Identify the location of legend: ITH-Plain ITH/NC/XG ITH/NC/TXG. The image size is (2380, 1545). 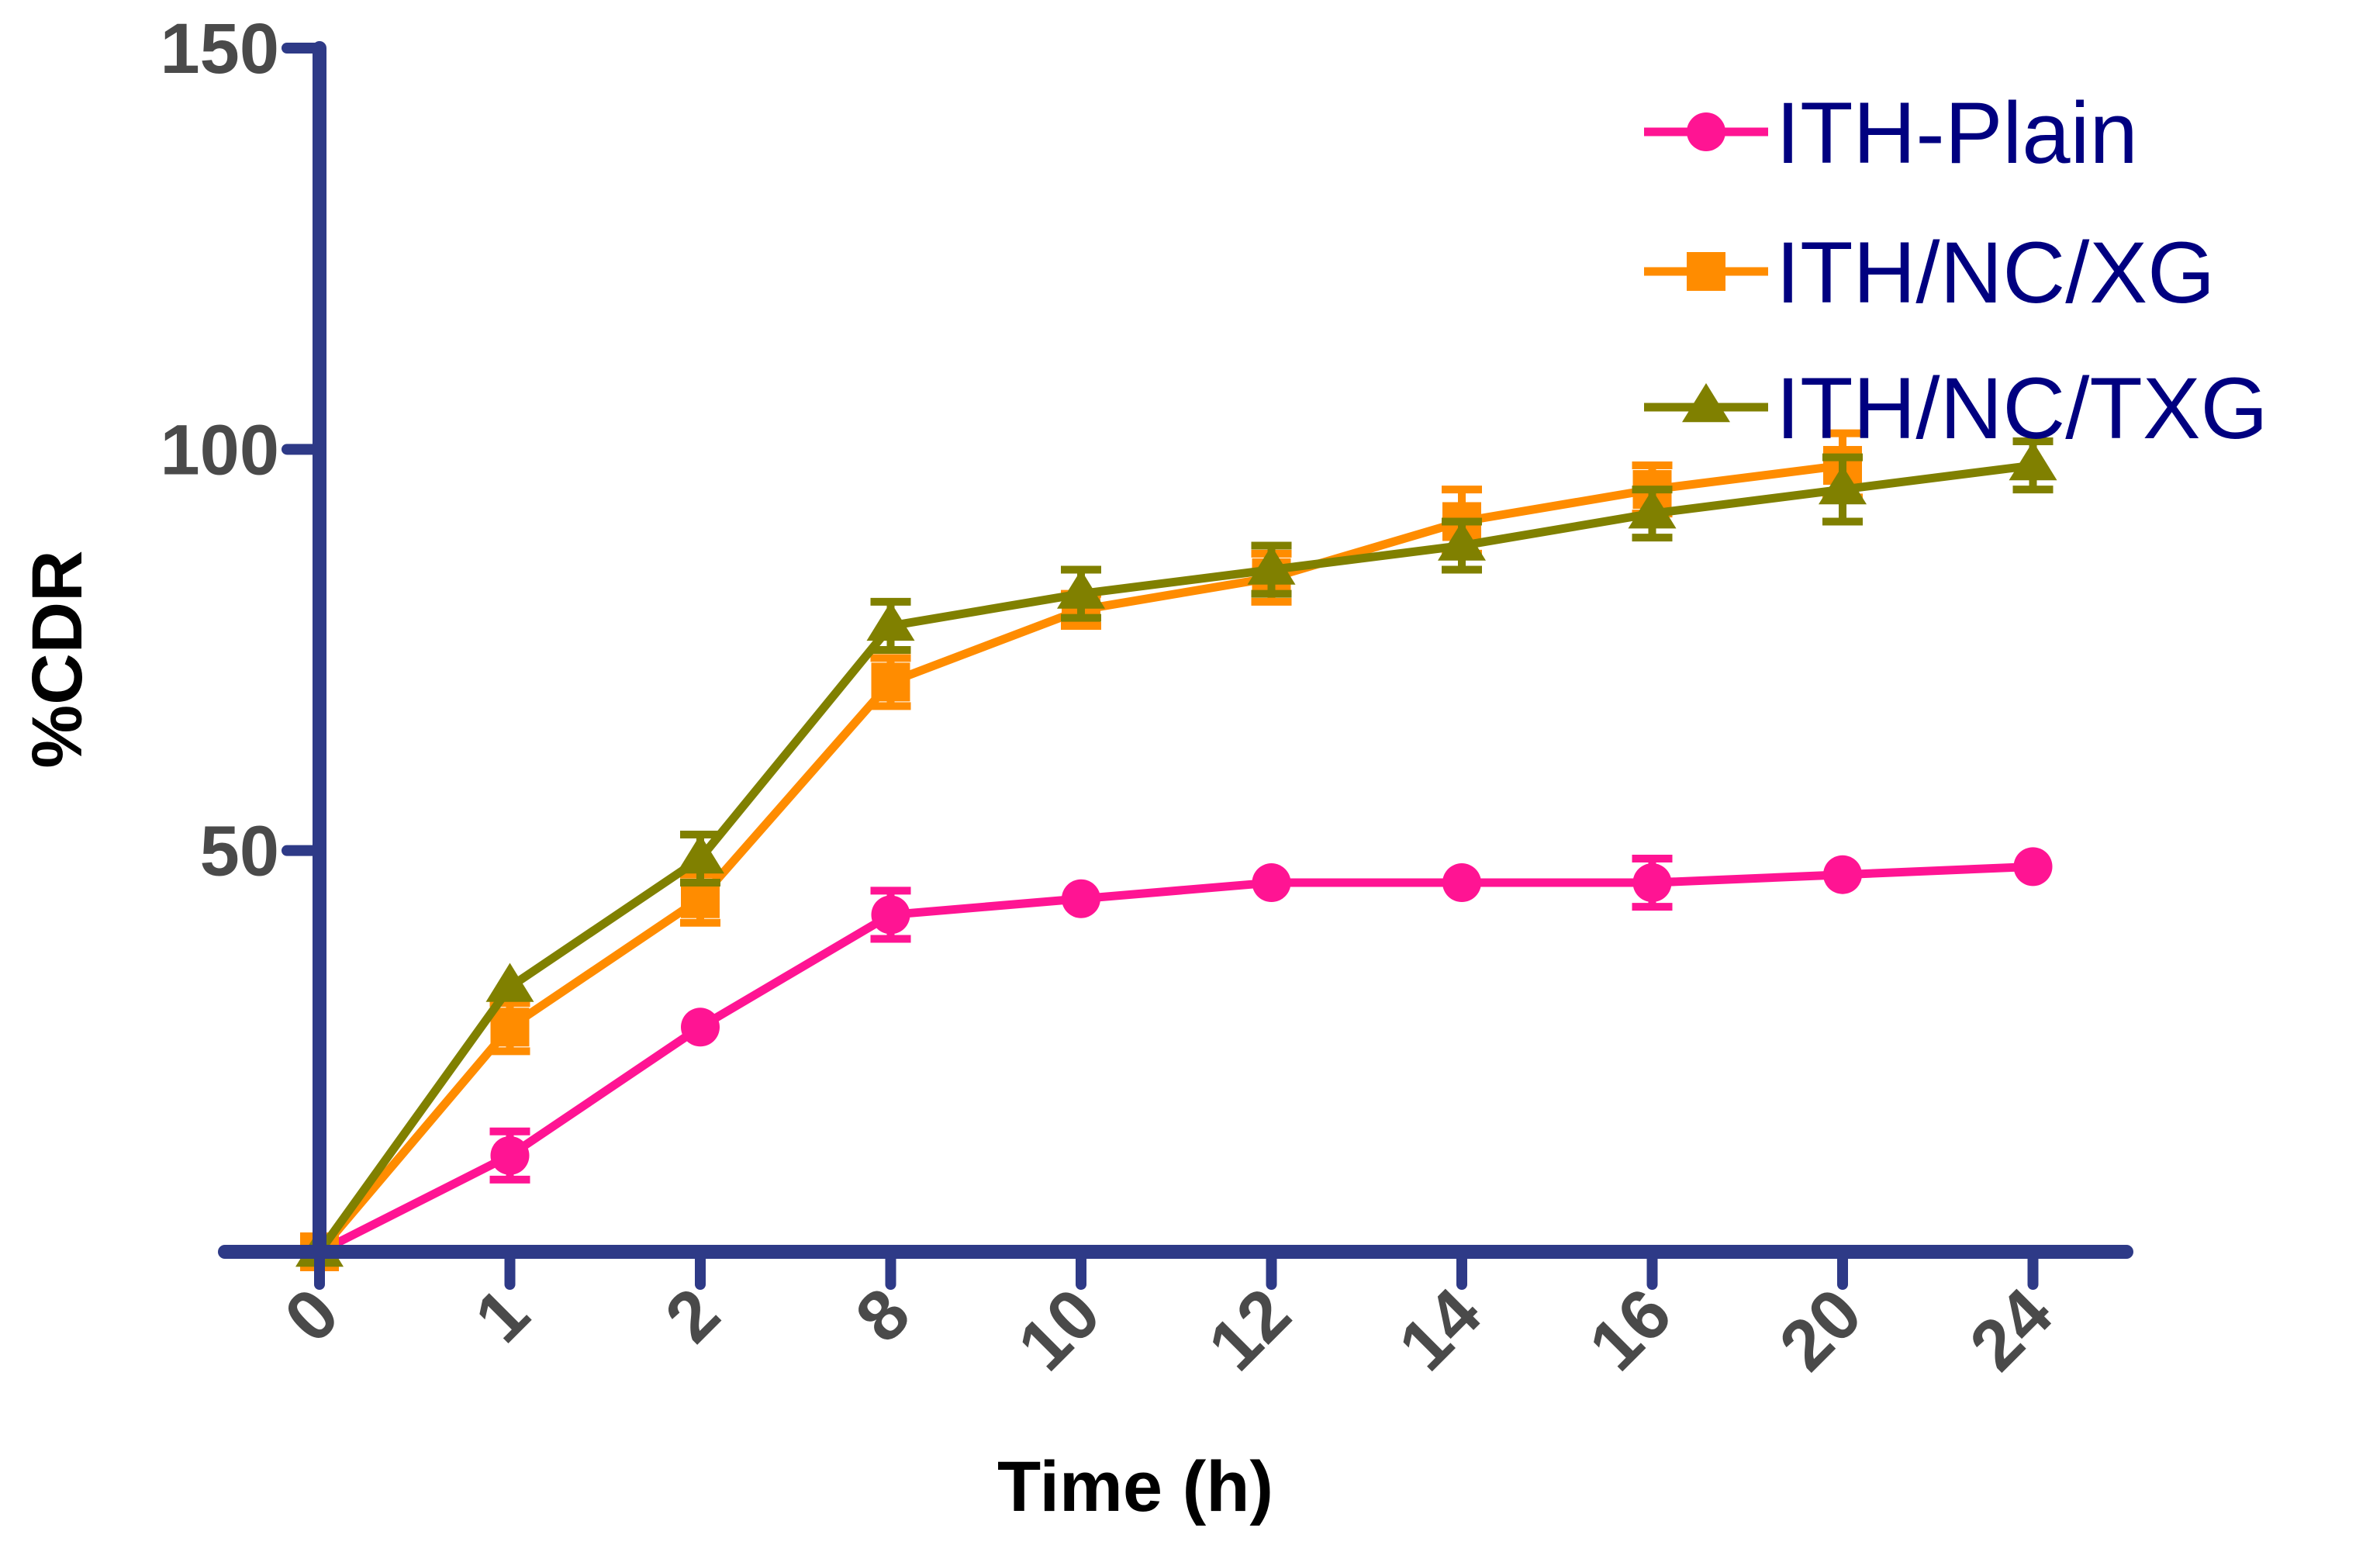
(1956, 271).